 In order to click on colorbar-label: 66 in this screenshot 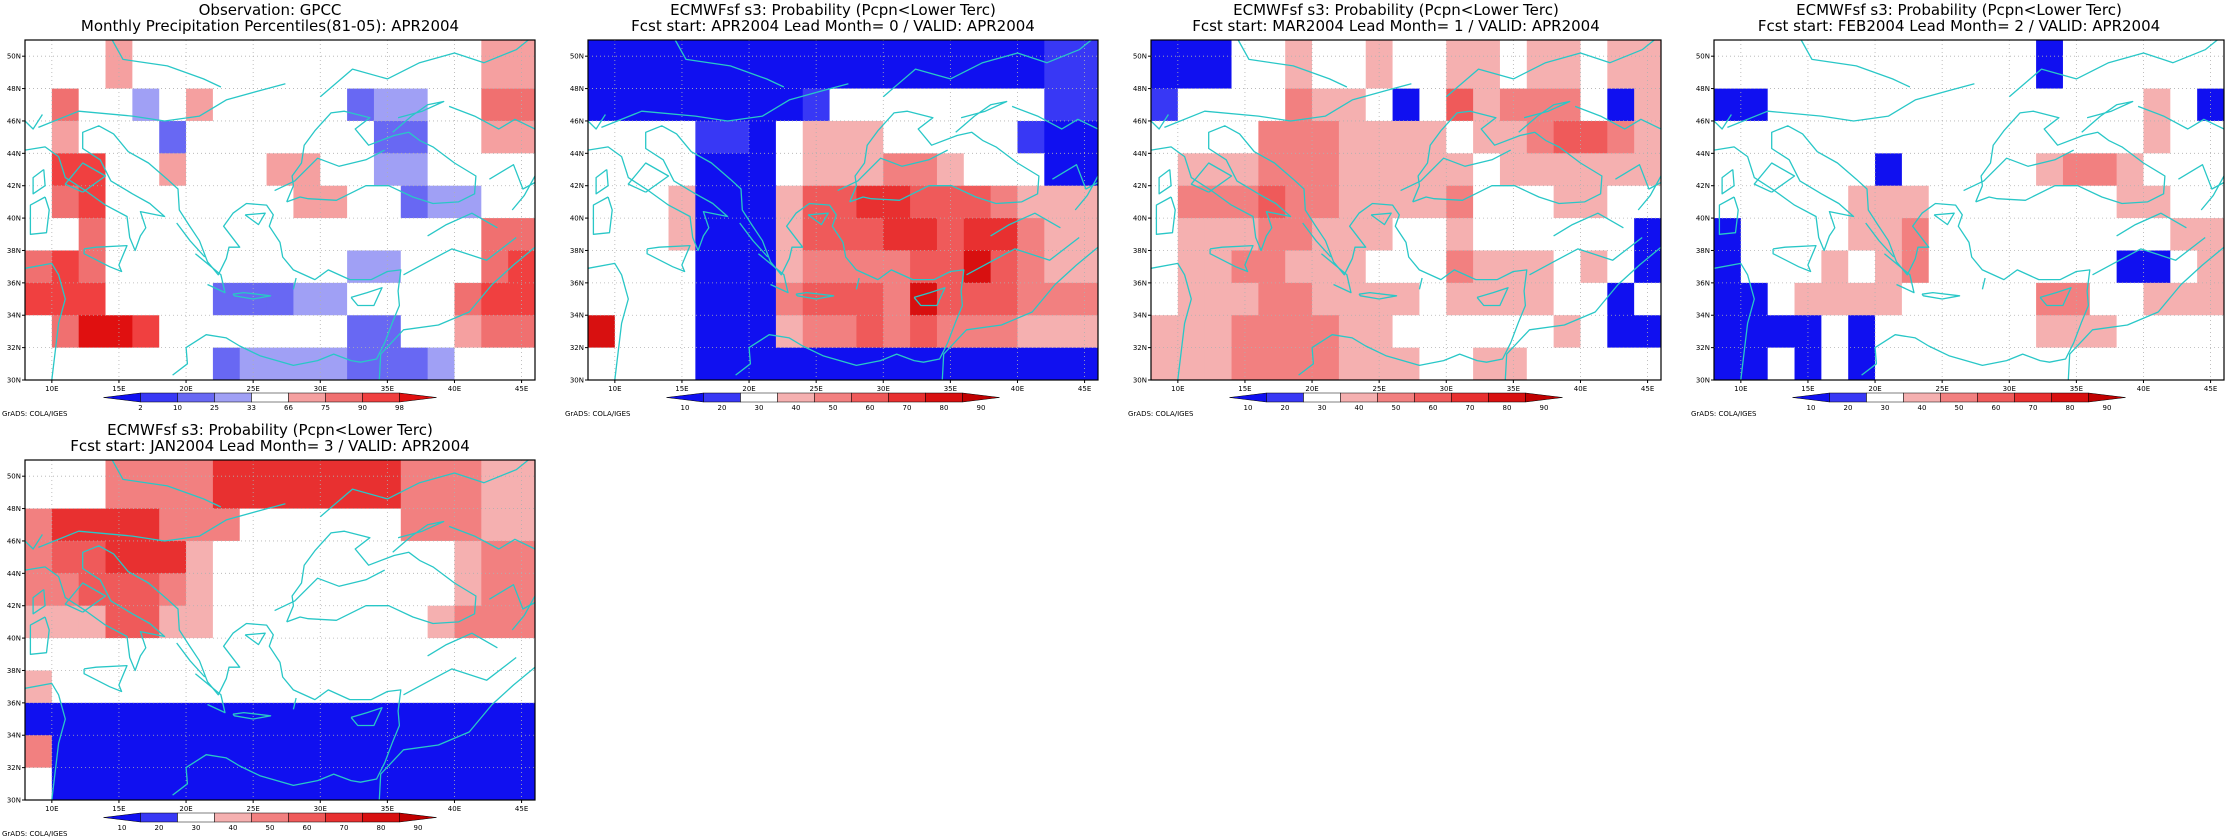, I will do `click(288, 408)`.